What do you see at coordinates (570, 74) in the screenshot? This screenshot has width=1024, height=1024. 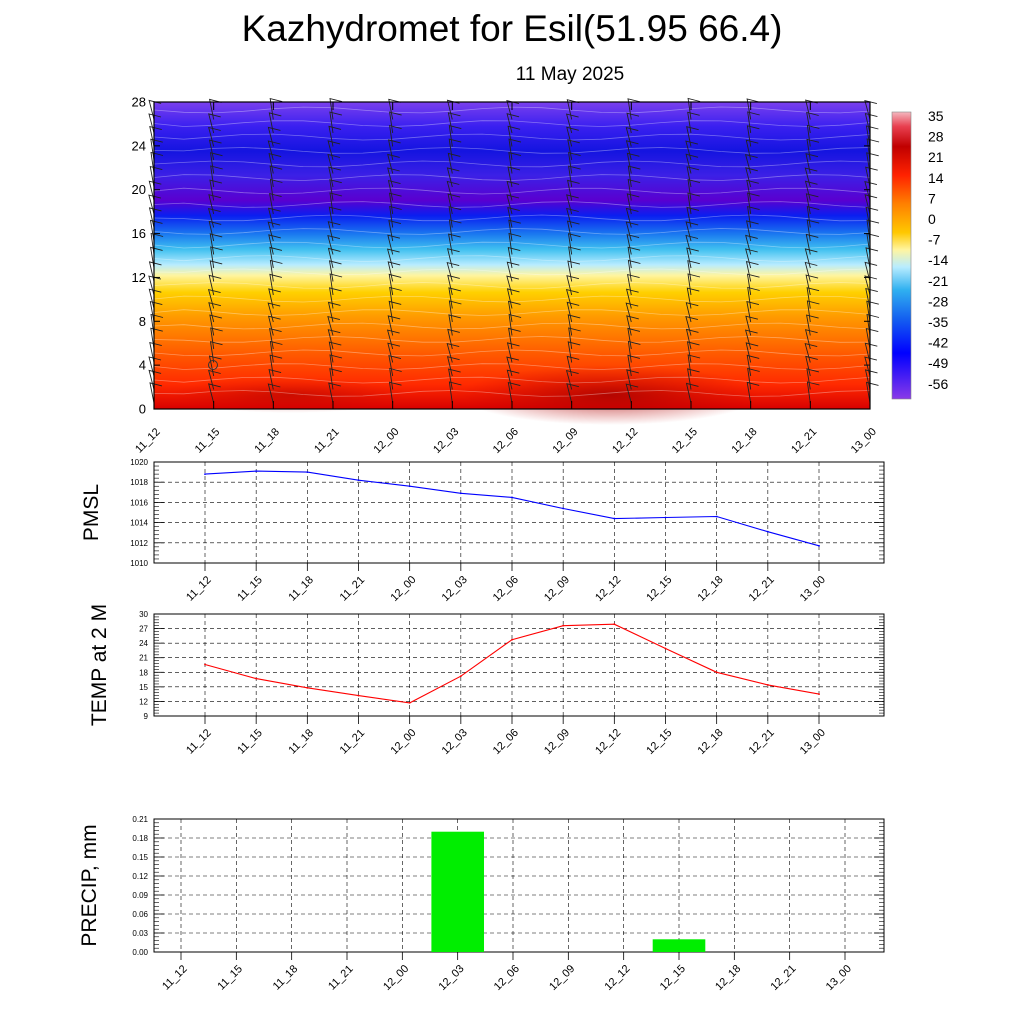 I see `chart-date: 11 May 2025` at bounding box center [570, 74].